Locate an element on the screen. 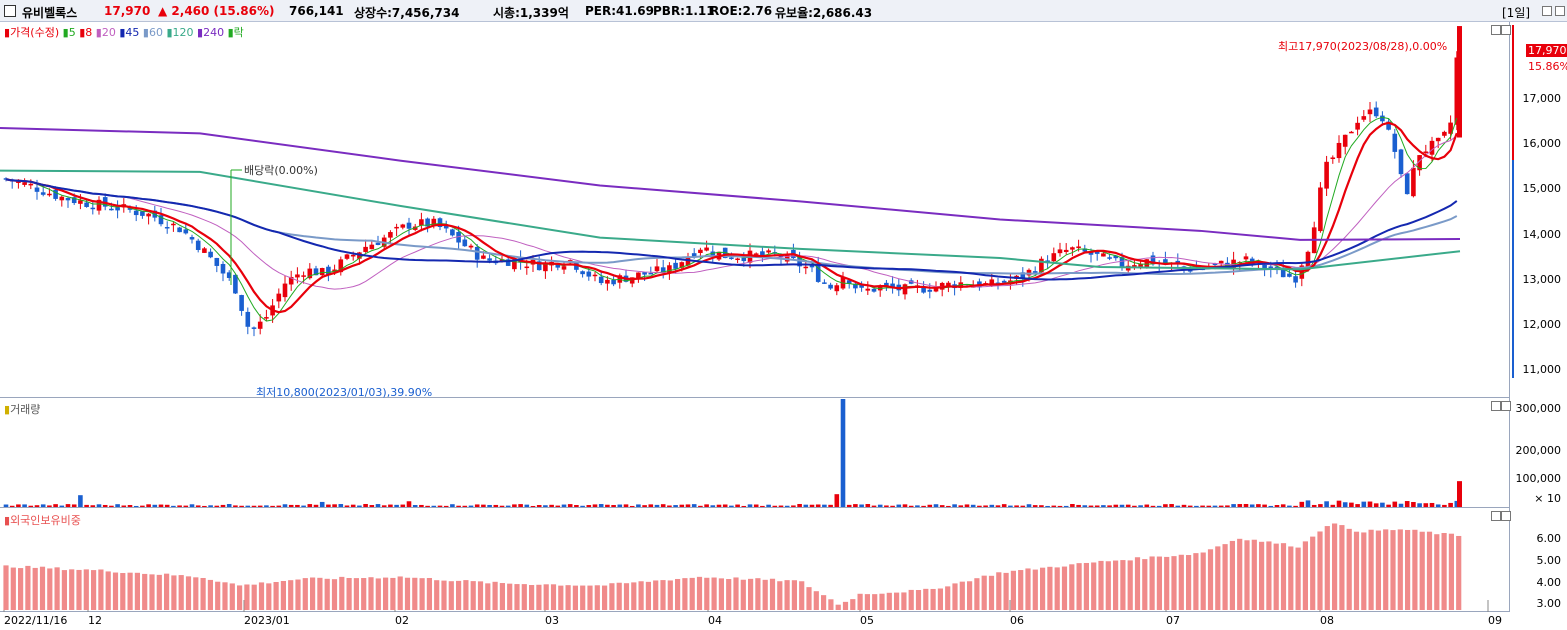  legend-foreign: 외국인보유비중 is located at coordinates (45, 520).